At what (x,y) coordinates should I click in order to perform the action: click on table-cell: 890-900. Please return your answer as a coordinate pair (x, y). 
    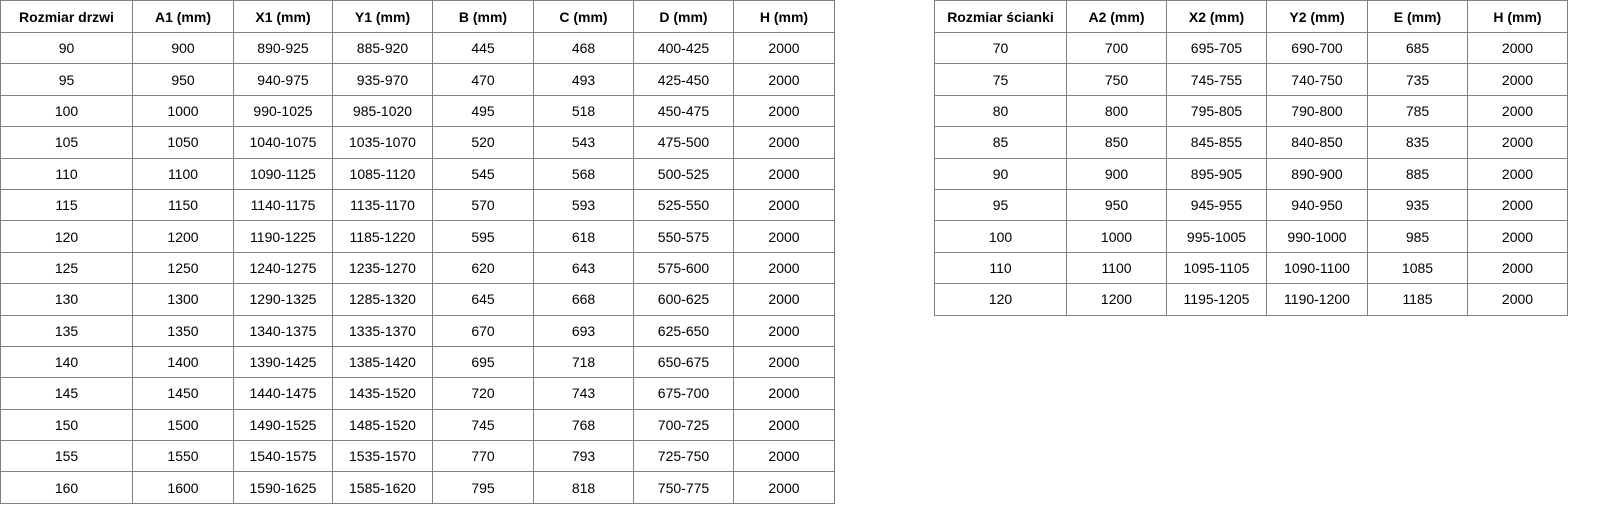
    Looking at the image, I should click on (1317, 173).